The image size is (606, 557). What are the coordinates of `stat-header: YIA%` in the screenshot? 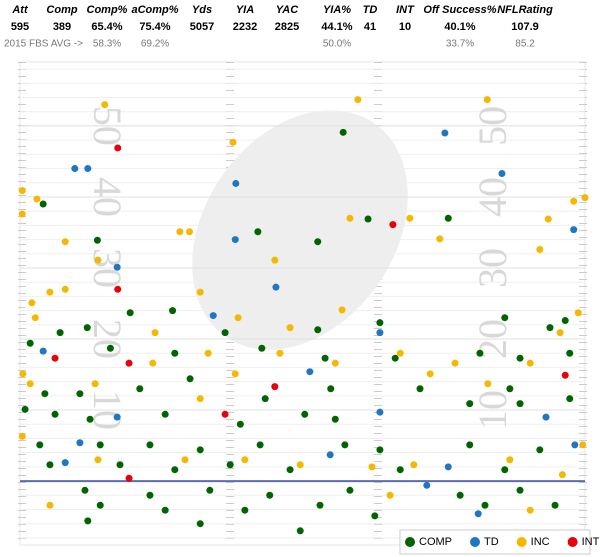 It's located at (337, 10).